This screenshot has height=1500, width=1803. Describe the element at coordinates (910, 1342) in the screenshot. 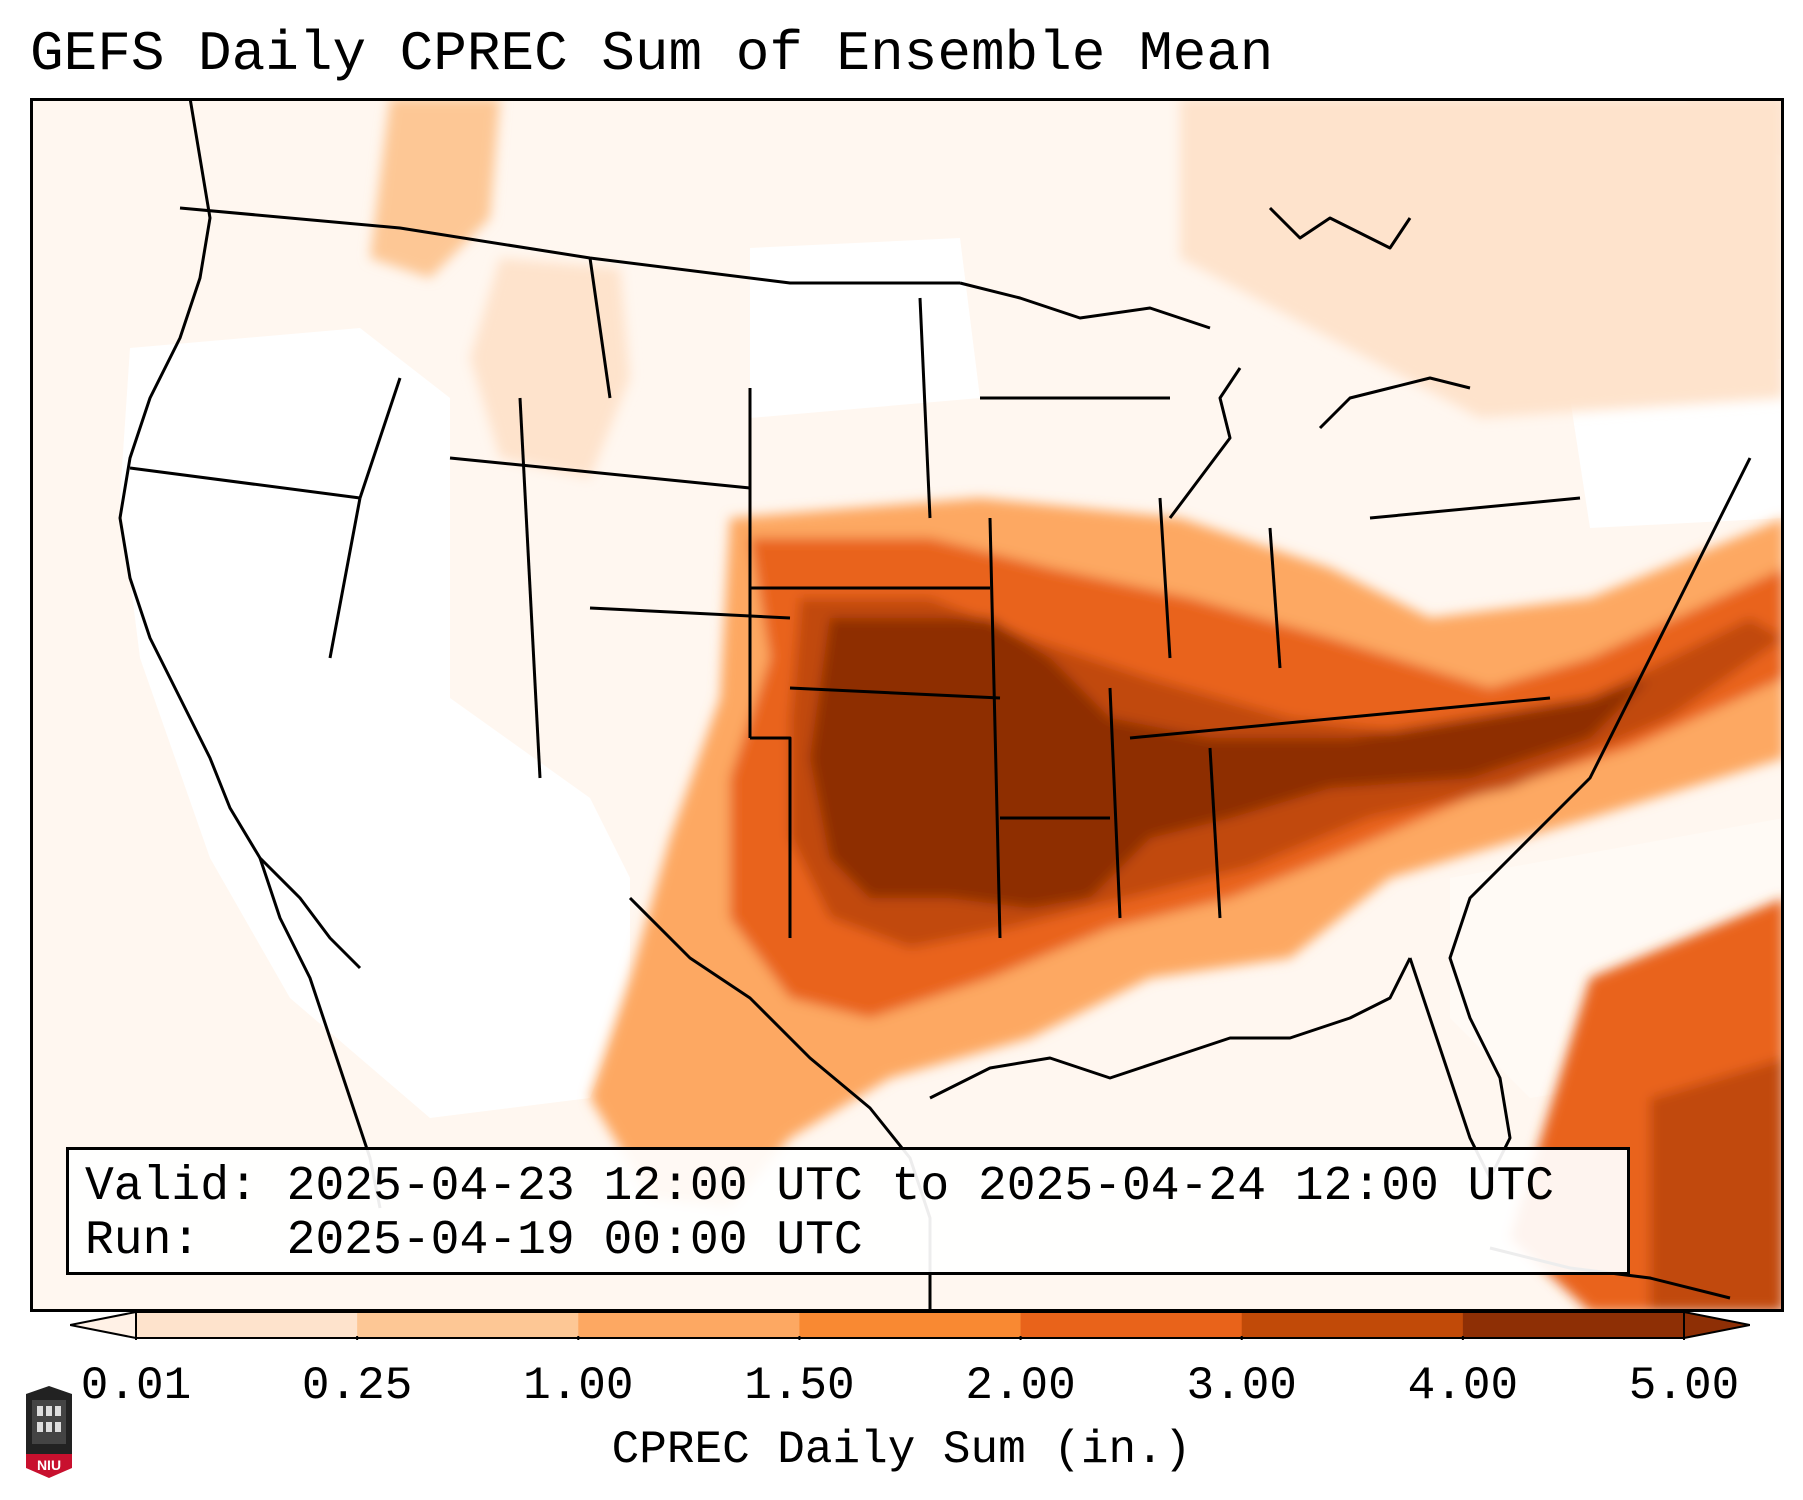

I see `colorbar` at that location.